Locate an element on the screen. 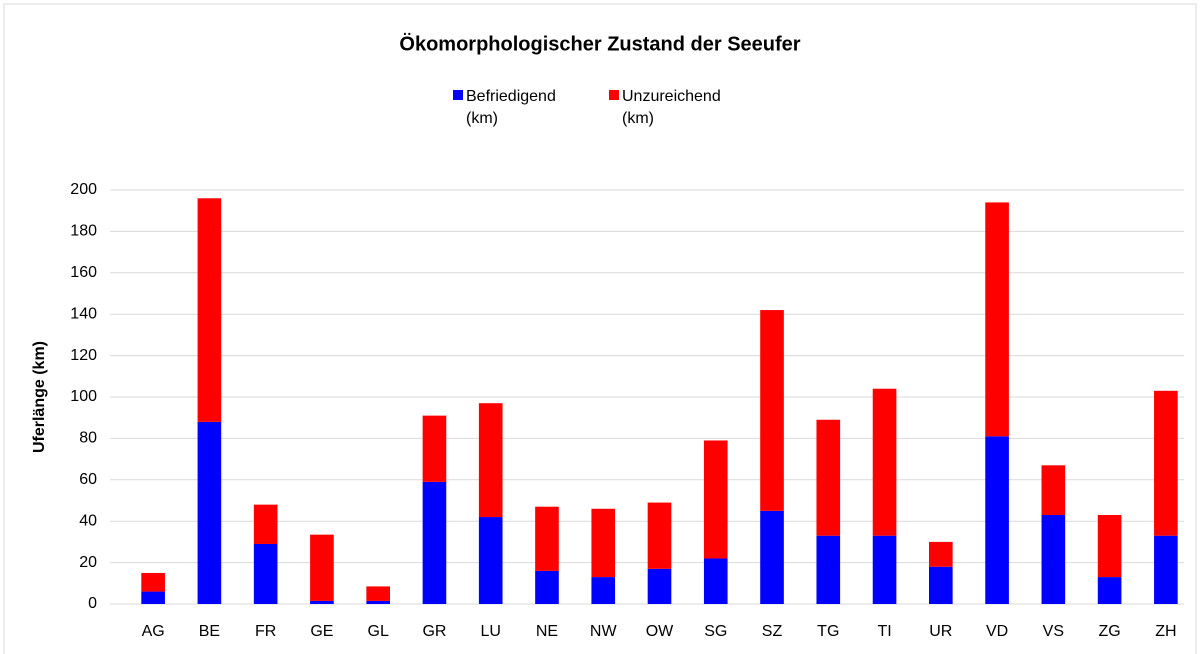 The width and height of the screenshot is (1200, 654). x-tick-label: BE is located at coordinates (209, 631).